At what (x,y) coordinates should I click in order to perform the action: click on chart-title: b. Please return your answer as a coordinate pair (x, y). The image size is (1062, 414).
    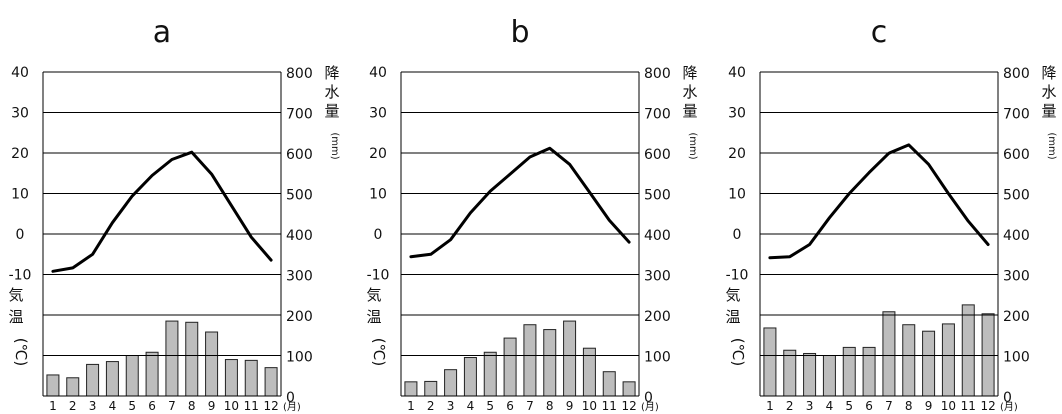
    Looking at the image, I should click on (519, 32).